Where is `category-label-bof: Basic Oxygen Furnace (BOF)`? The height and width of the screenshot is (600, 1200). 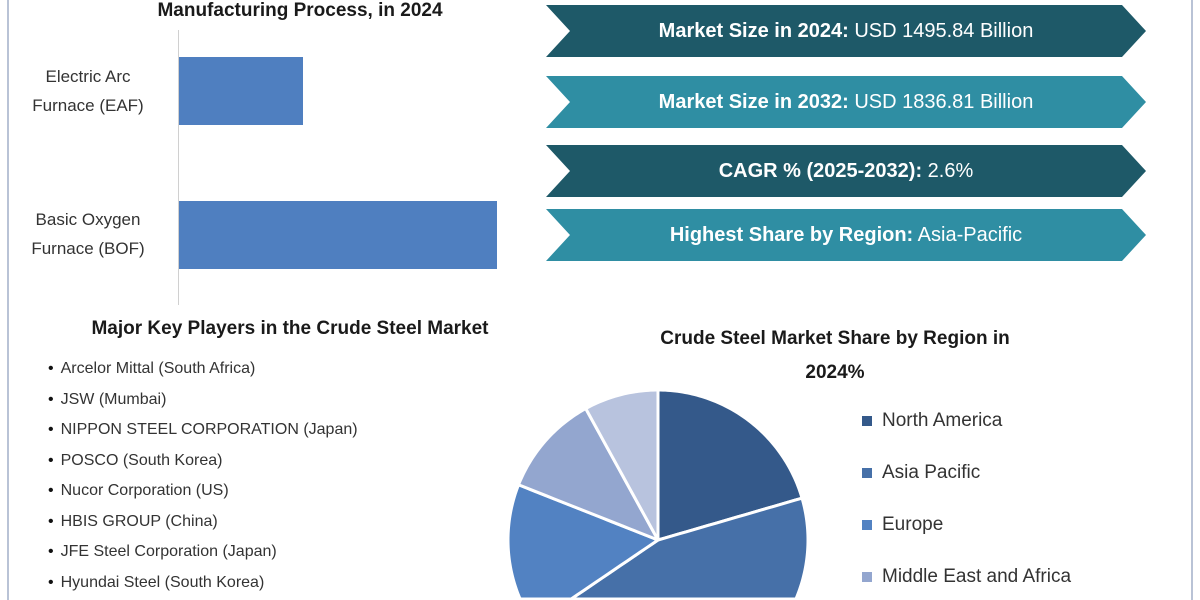
category-label-bof: Basic Oxygen Furnace (BOF) is located at coordinates (88, 234).